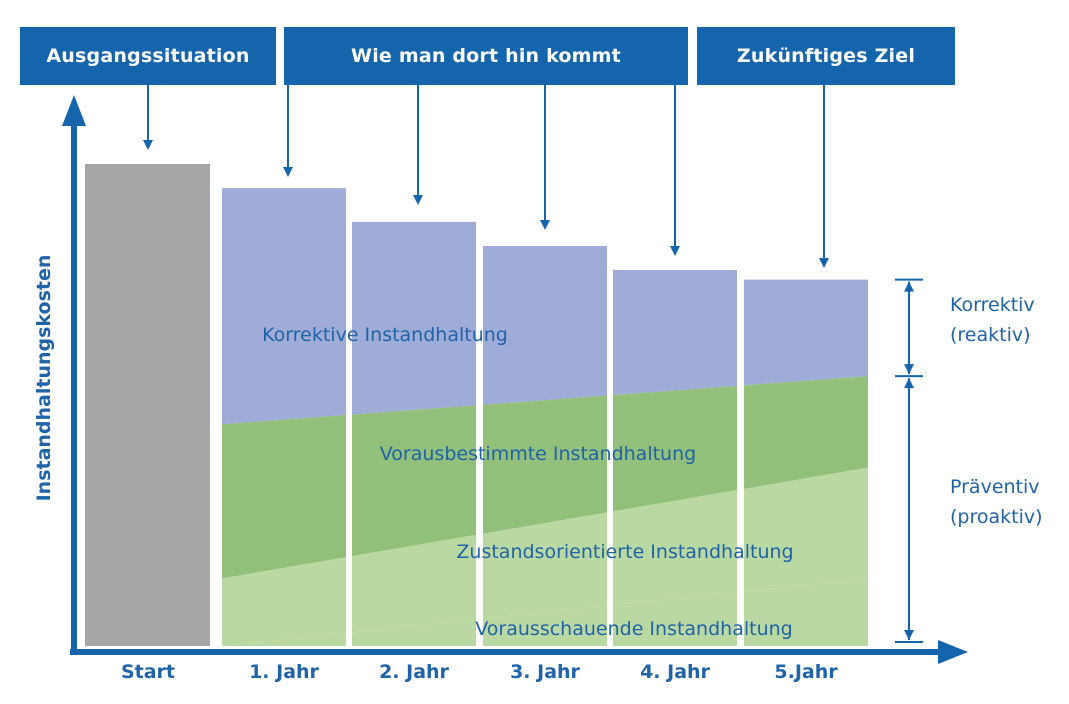  Describe the element at coordinates (486, 56) in the screenshot. I see `phase-weg: Wie man dort hin kommt` at that location.